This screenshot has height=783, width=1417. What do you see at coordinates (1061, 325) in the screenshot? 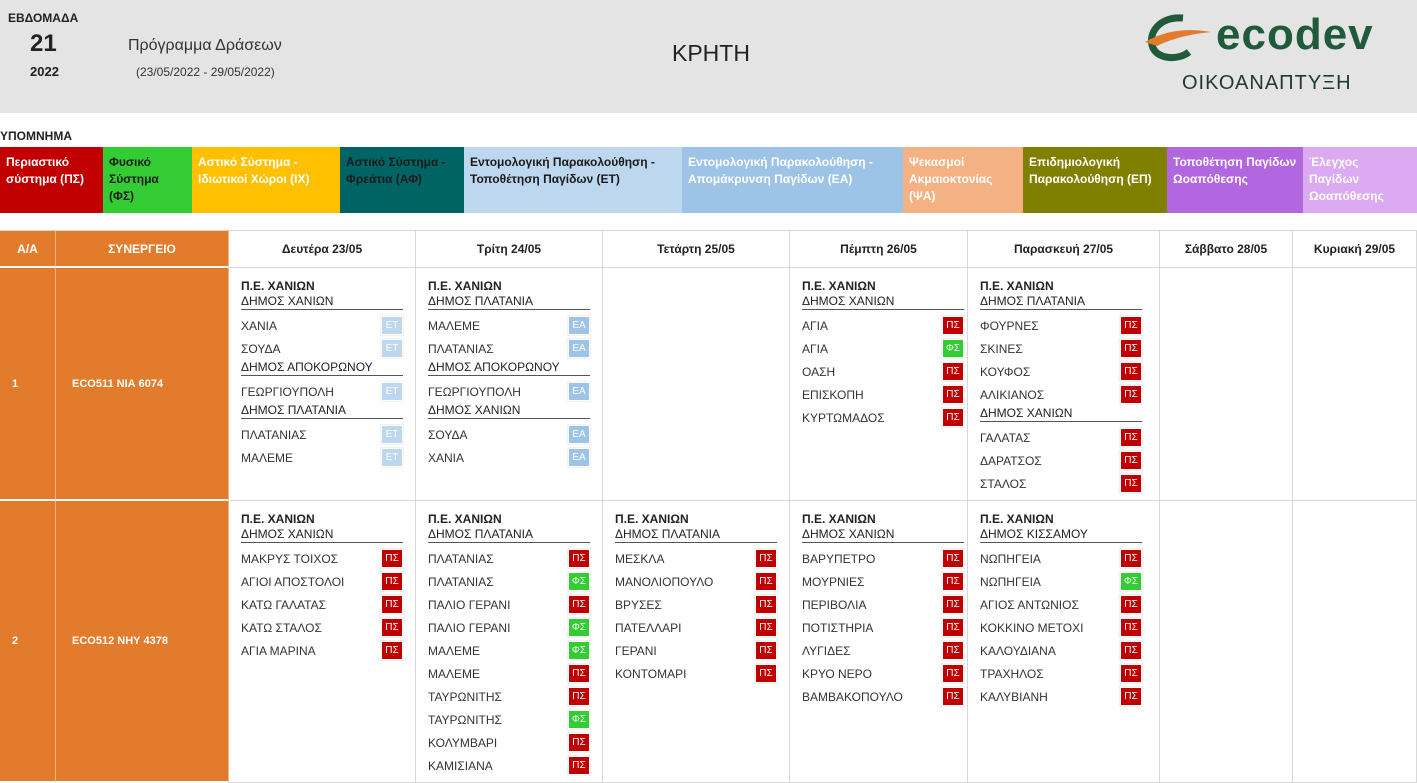
I see `task-entry: ΦΟΥΡΝΕΣ ΠΣ` at bounding box center [1061, 325].